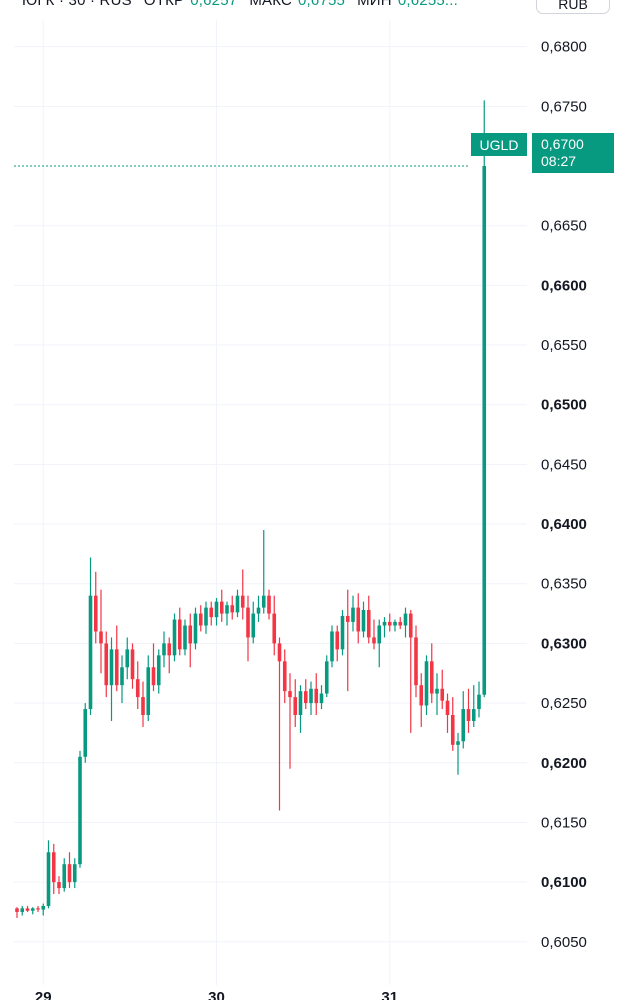  Describe the element at coordinates (216, 994) in the screenshot. I see `x-tick-label: 30` at that location.